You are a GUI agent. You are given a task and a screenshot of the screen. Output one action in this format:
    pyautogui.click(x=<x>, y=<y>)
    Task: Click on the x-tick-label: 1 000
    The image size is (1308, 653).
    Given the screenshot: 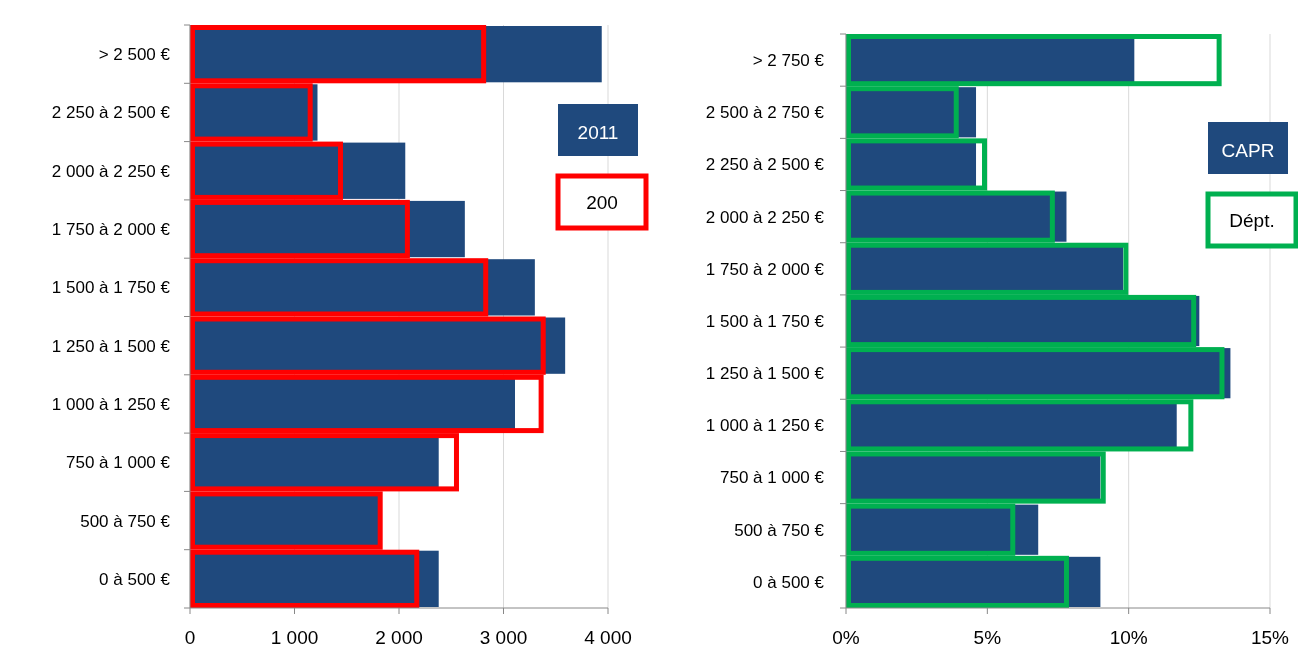 What is the action you would take?
    pyautogui.click(x=294, y=637)
    